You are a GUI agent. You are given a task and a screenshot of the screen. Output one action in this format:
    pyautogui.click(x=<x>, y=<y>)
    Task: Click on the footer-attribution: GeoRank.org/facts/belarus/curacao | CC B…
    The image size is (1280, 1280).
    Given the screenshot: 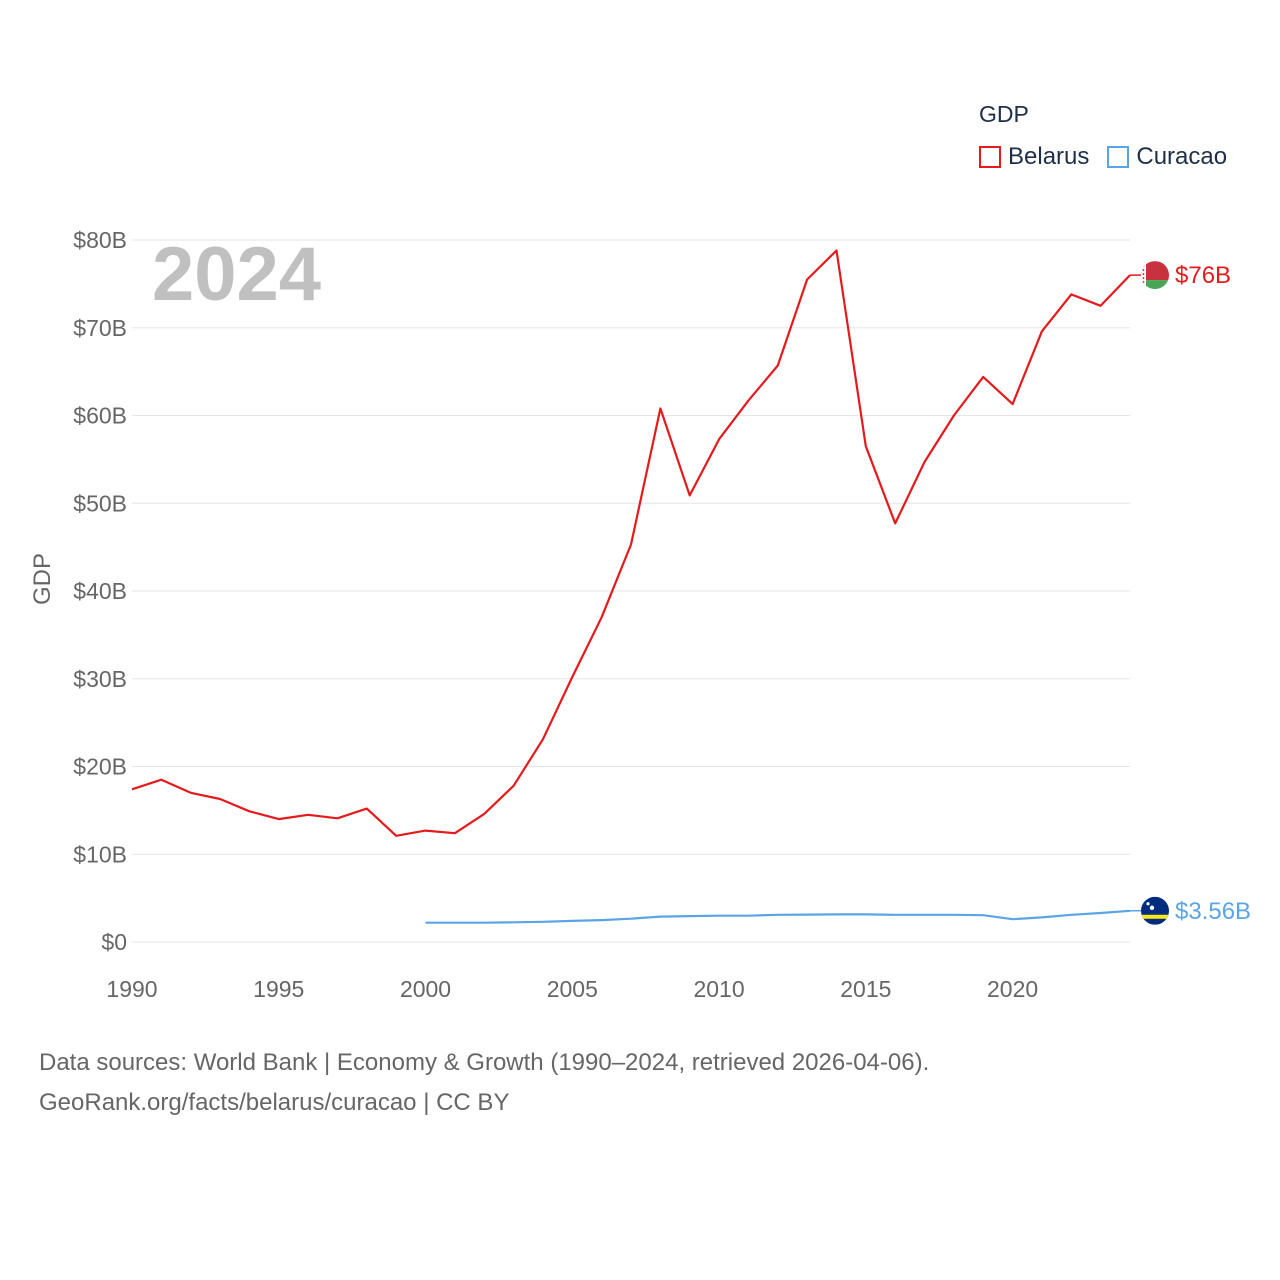 What is the action you would take?
    pyautogui.click(x=274, y=1102)
    